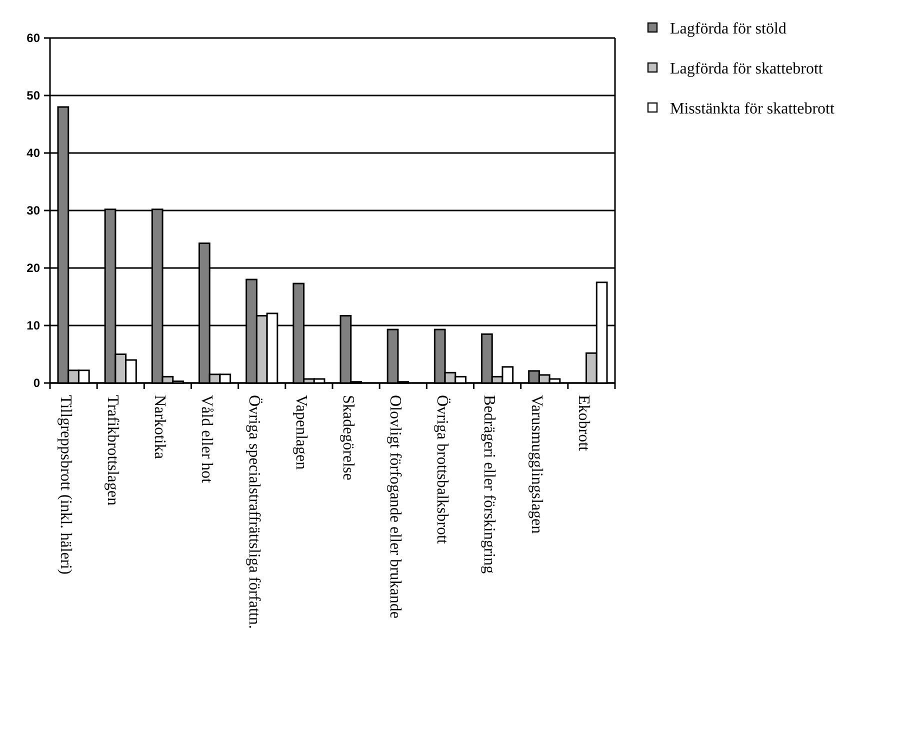  What do you see at coordinates (36, 383) in the screenshot?
I see `y-tick-label: 0` at bounding box center [36, 383].